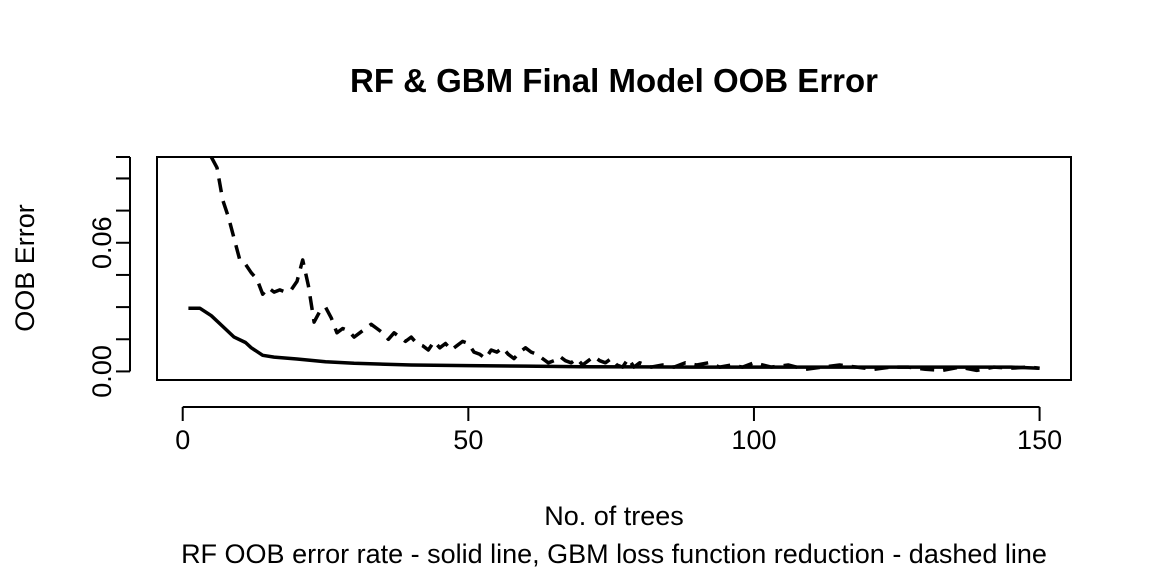  I want to click on x-tick-label: 100, so click(753, 440).